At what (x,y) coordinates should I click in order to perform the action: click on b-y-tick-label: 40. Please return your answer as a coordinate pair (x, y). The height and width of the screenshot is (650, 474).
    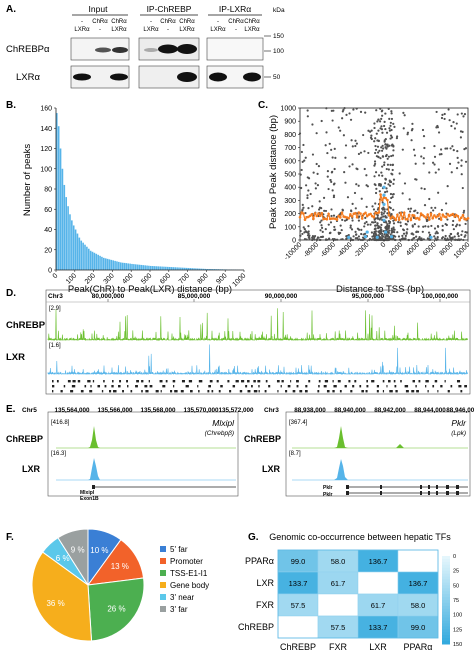
    Looking at the image, I should click on (48, 230).